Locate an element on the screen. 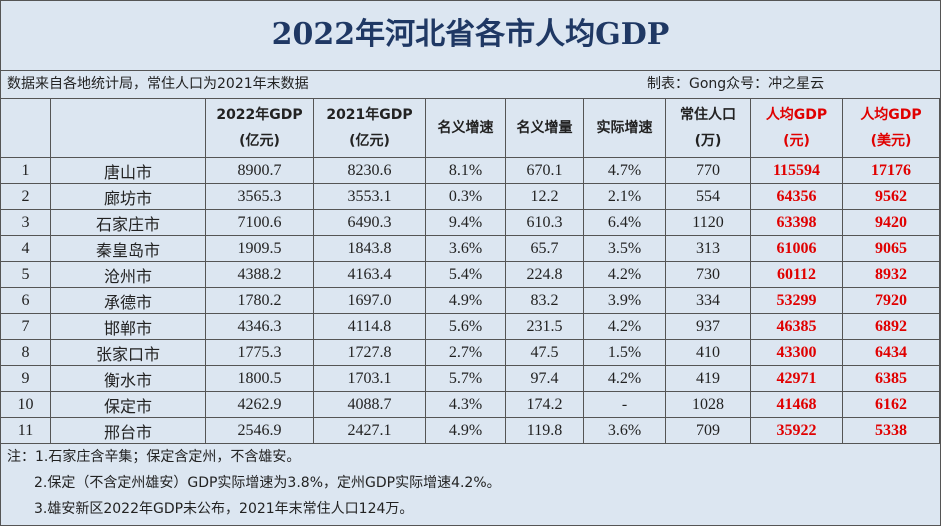 The image size is (941, 526). table-cell: 4.3% is located at coordinates (466, 405).